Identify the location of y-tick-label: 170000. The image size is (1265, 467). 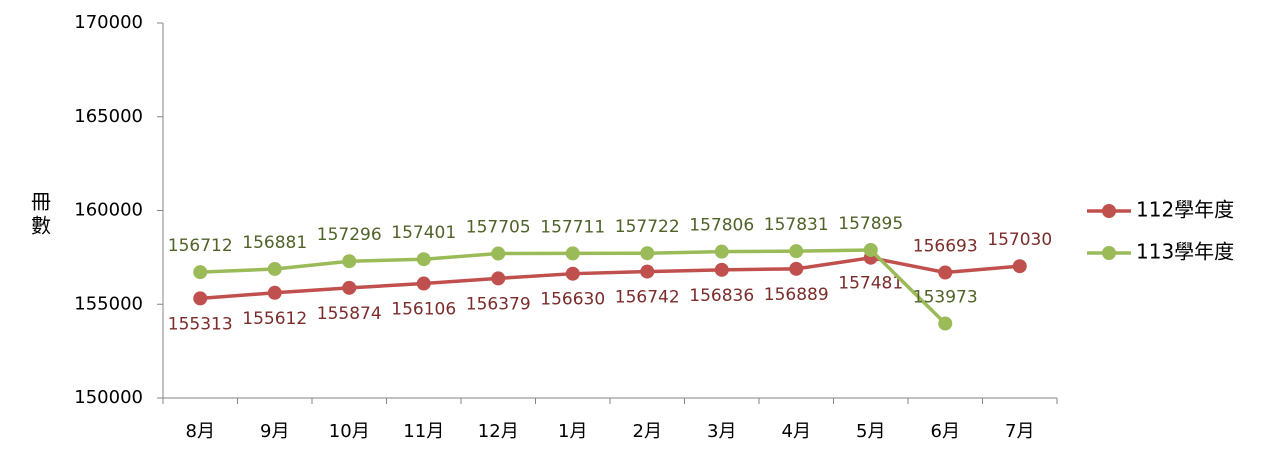
(108, 22).